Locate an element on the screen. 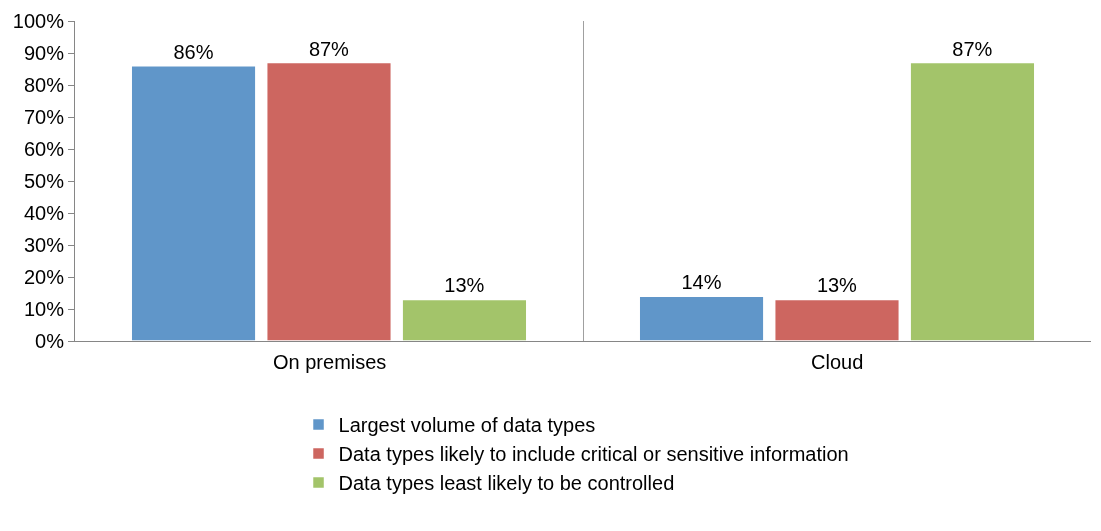 This screenshot has width=1101, height=531. x-tick-label: On premises is located at coordinates (330, 362).